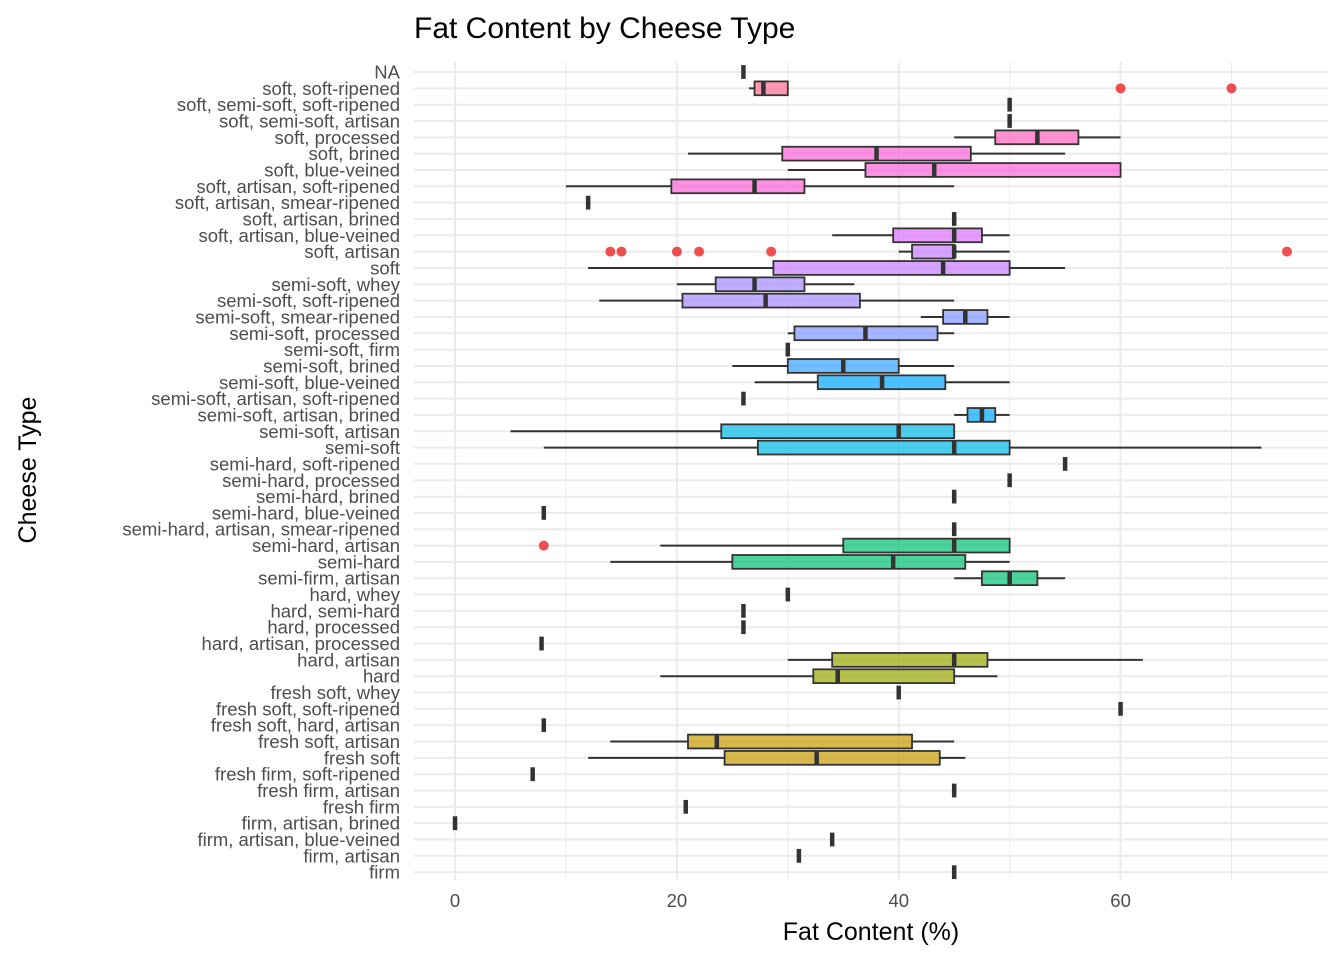 Image resolution: width=1344 pixels, height=960 pixels. What do you see at coordinates (314, 333) in the screenshot?
I see `y-tick-label: semi-soft, processed` at bounding box center [314, 333].